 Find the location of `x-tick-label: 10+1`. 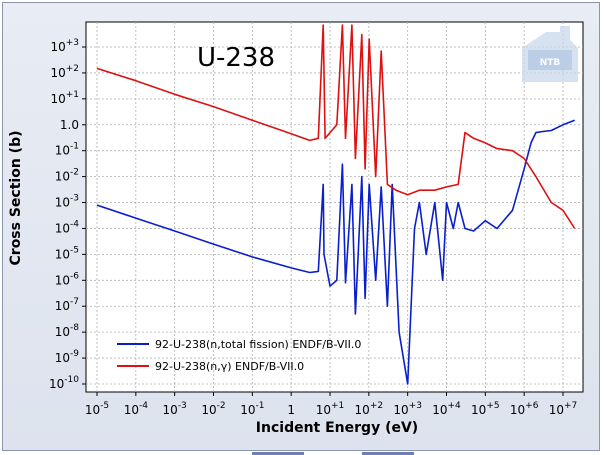

x-tick-label: 10+1 is located at coordinates (330, 409).